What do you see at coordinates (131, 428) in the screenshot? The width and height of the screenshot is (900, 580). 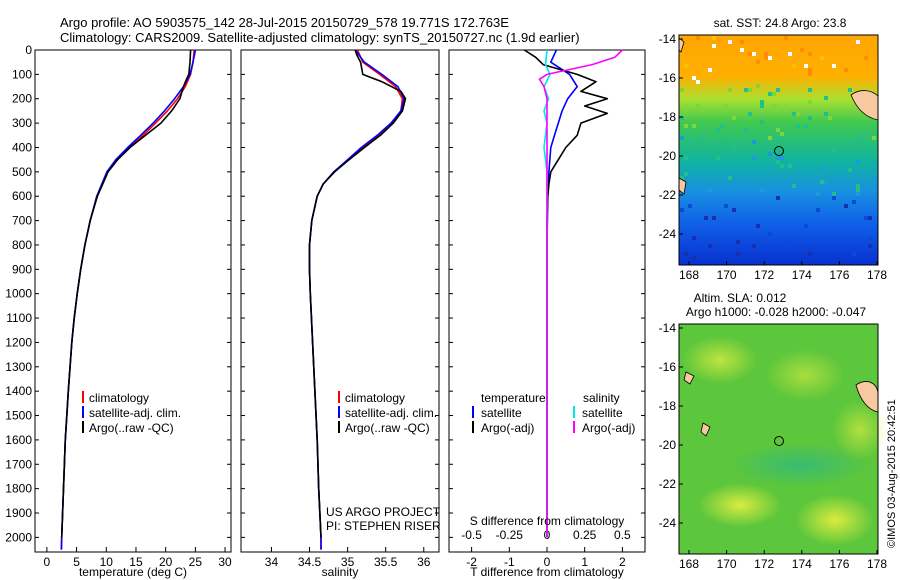 I see `legend-label-argo: Argo(..raw -QC)` at bounding box center [131, 428].